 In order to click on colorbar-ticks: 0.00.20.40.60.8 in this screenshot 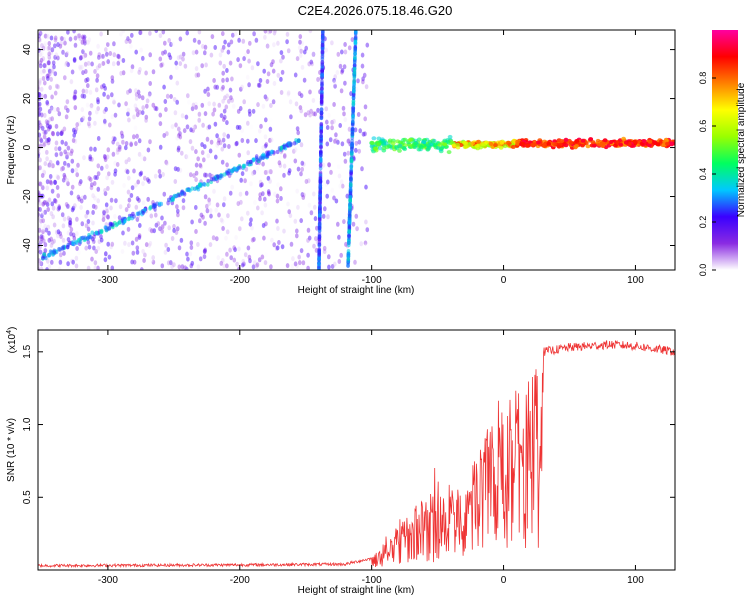, I will do `click(707, 174)`.